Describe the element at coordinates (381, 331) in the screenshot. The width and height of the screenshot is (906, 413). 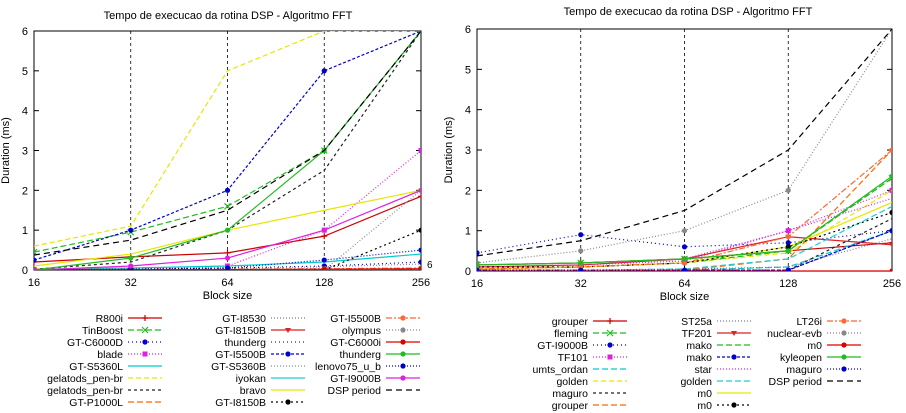
I see `legend-item: olympus` at that location.